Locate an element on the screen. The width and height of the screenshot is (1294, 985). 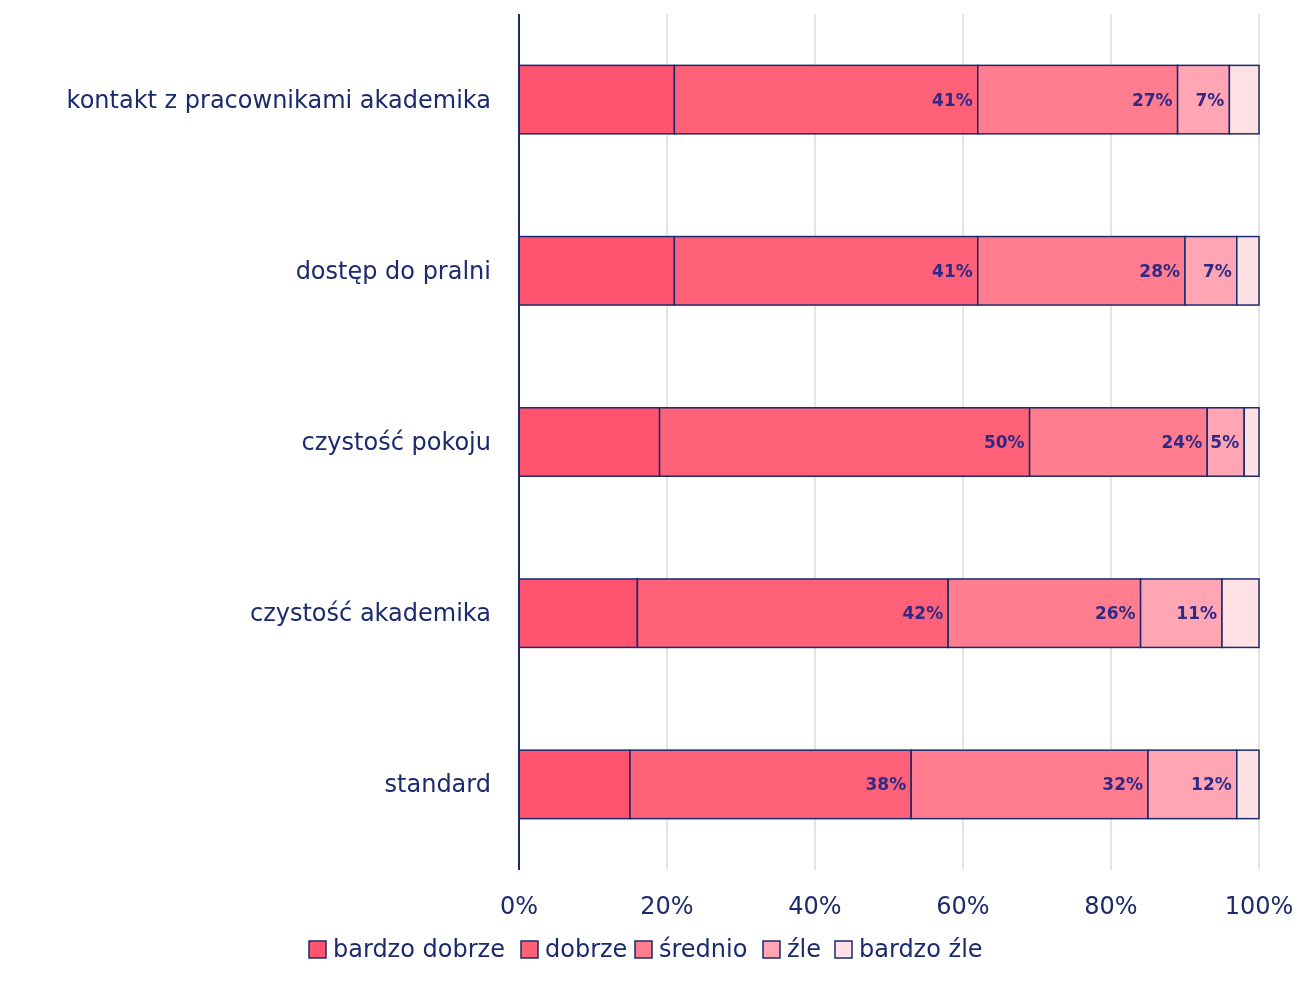
legend-label: dobrze is located at coordinates (586, 949).